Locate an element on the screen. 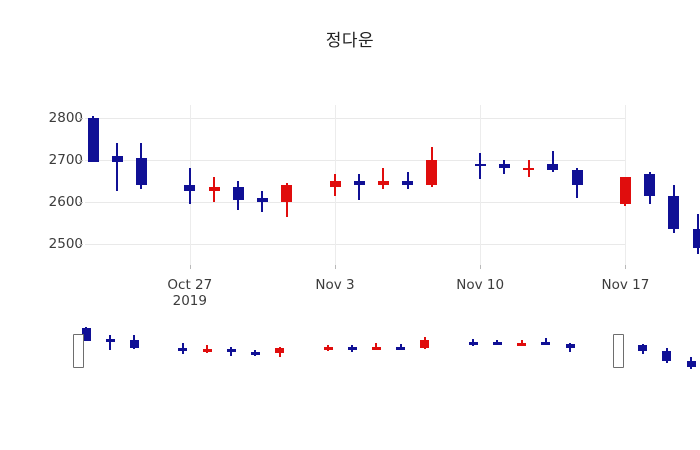  y-axis: 2500 2600 2700 2800 is located at coordinates (49, 185).